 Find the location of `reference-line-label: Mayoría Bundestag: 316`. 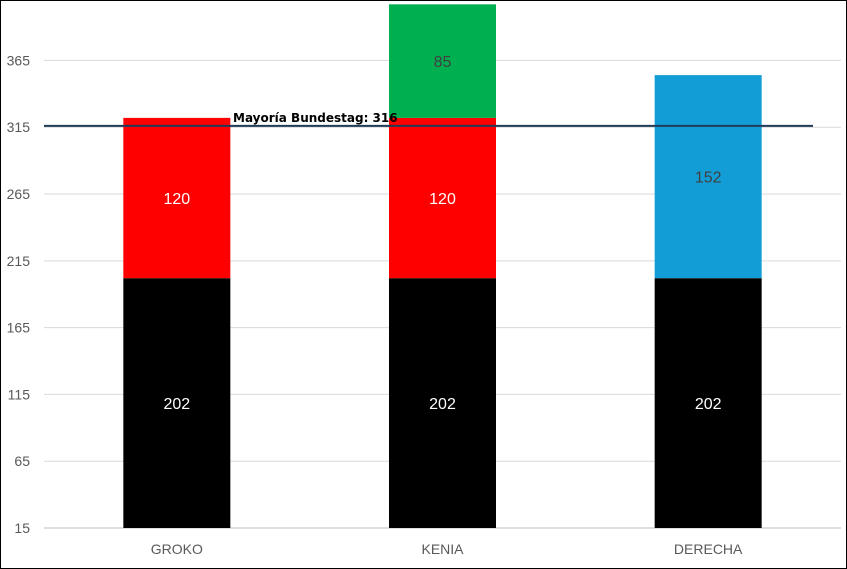

reference-line-label: Mayoría Bundestag: 316 is located at coordinates (315, 118).